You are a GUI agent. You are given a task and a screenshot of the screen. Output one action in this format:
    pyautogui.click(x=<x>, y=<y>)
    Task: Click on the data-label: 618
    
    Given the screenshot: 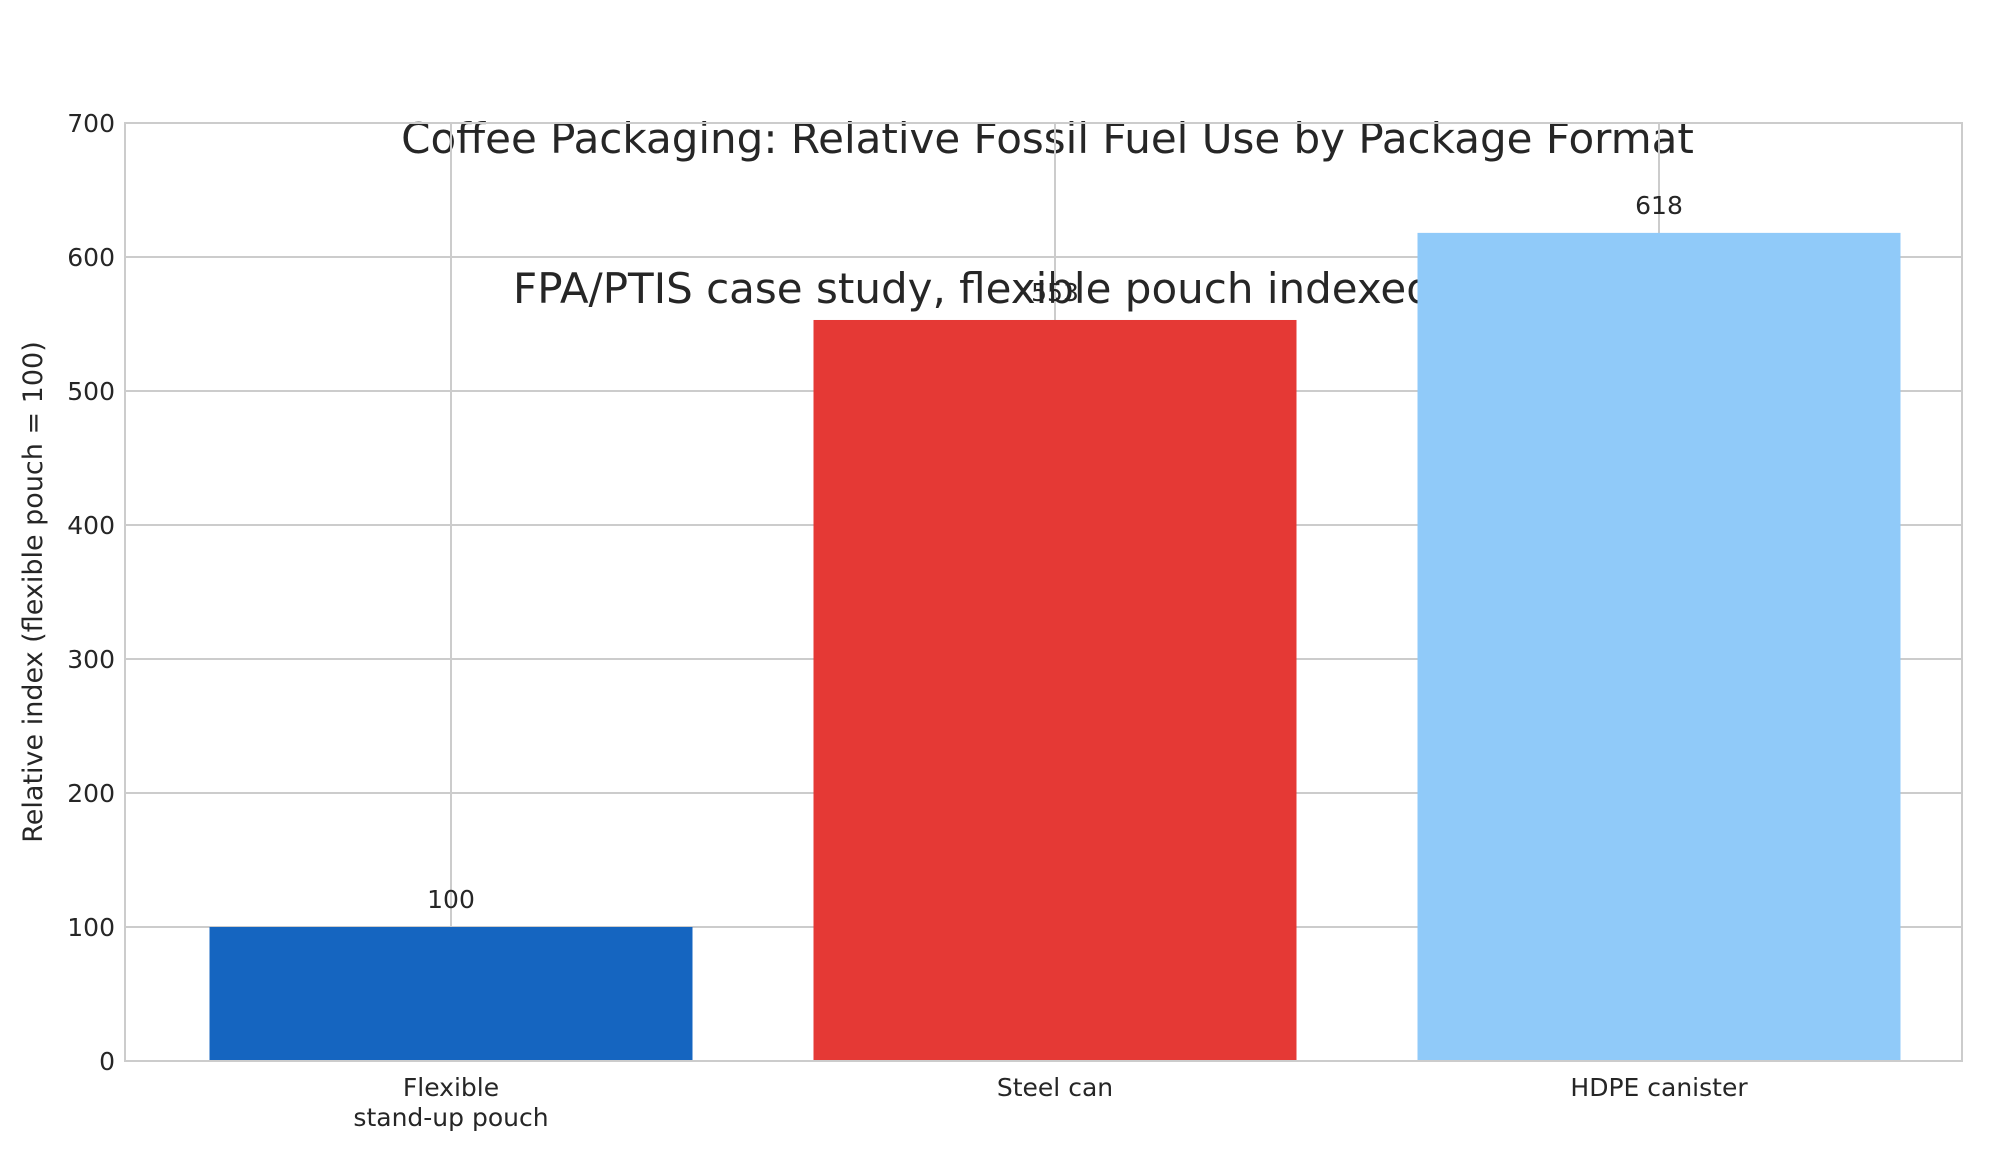 What is the action you would take?
    pyautogui.click(x=1659, y=205)
    